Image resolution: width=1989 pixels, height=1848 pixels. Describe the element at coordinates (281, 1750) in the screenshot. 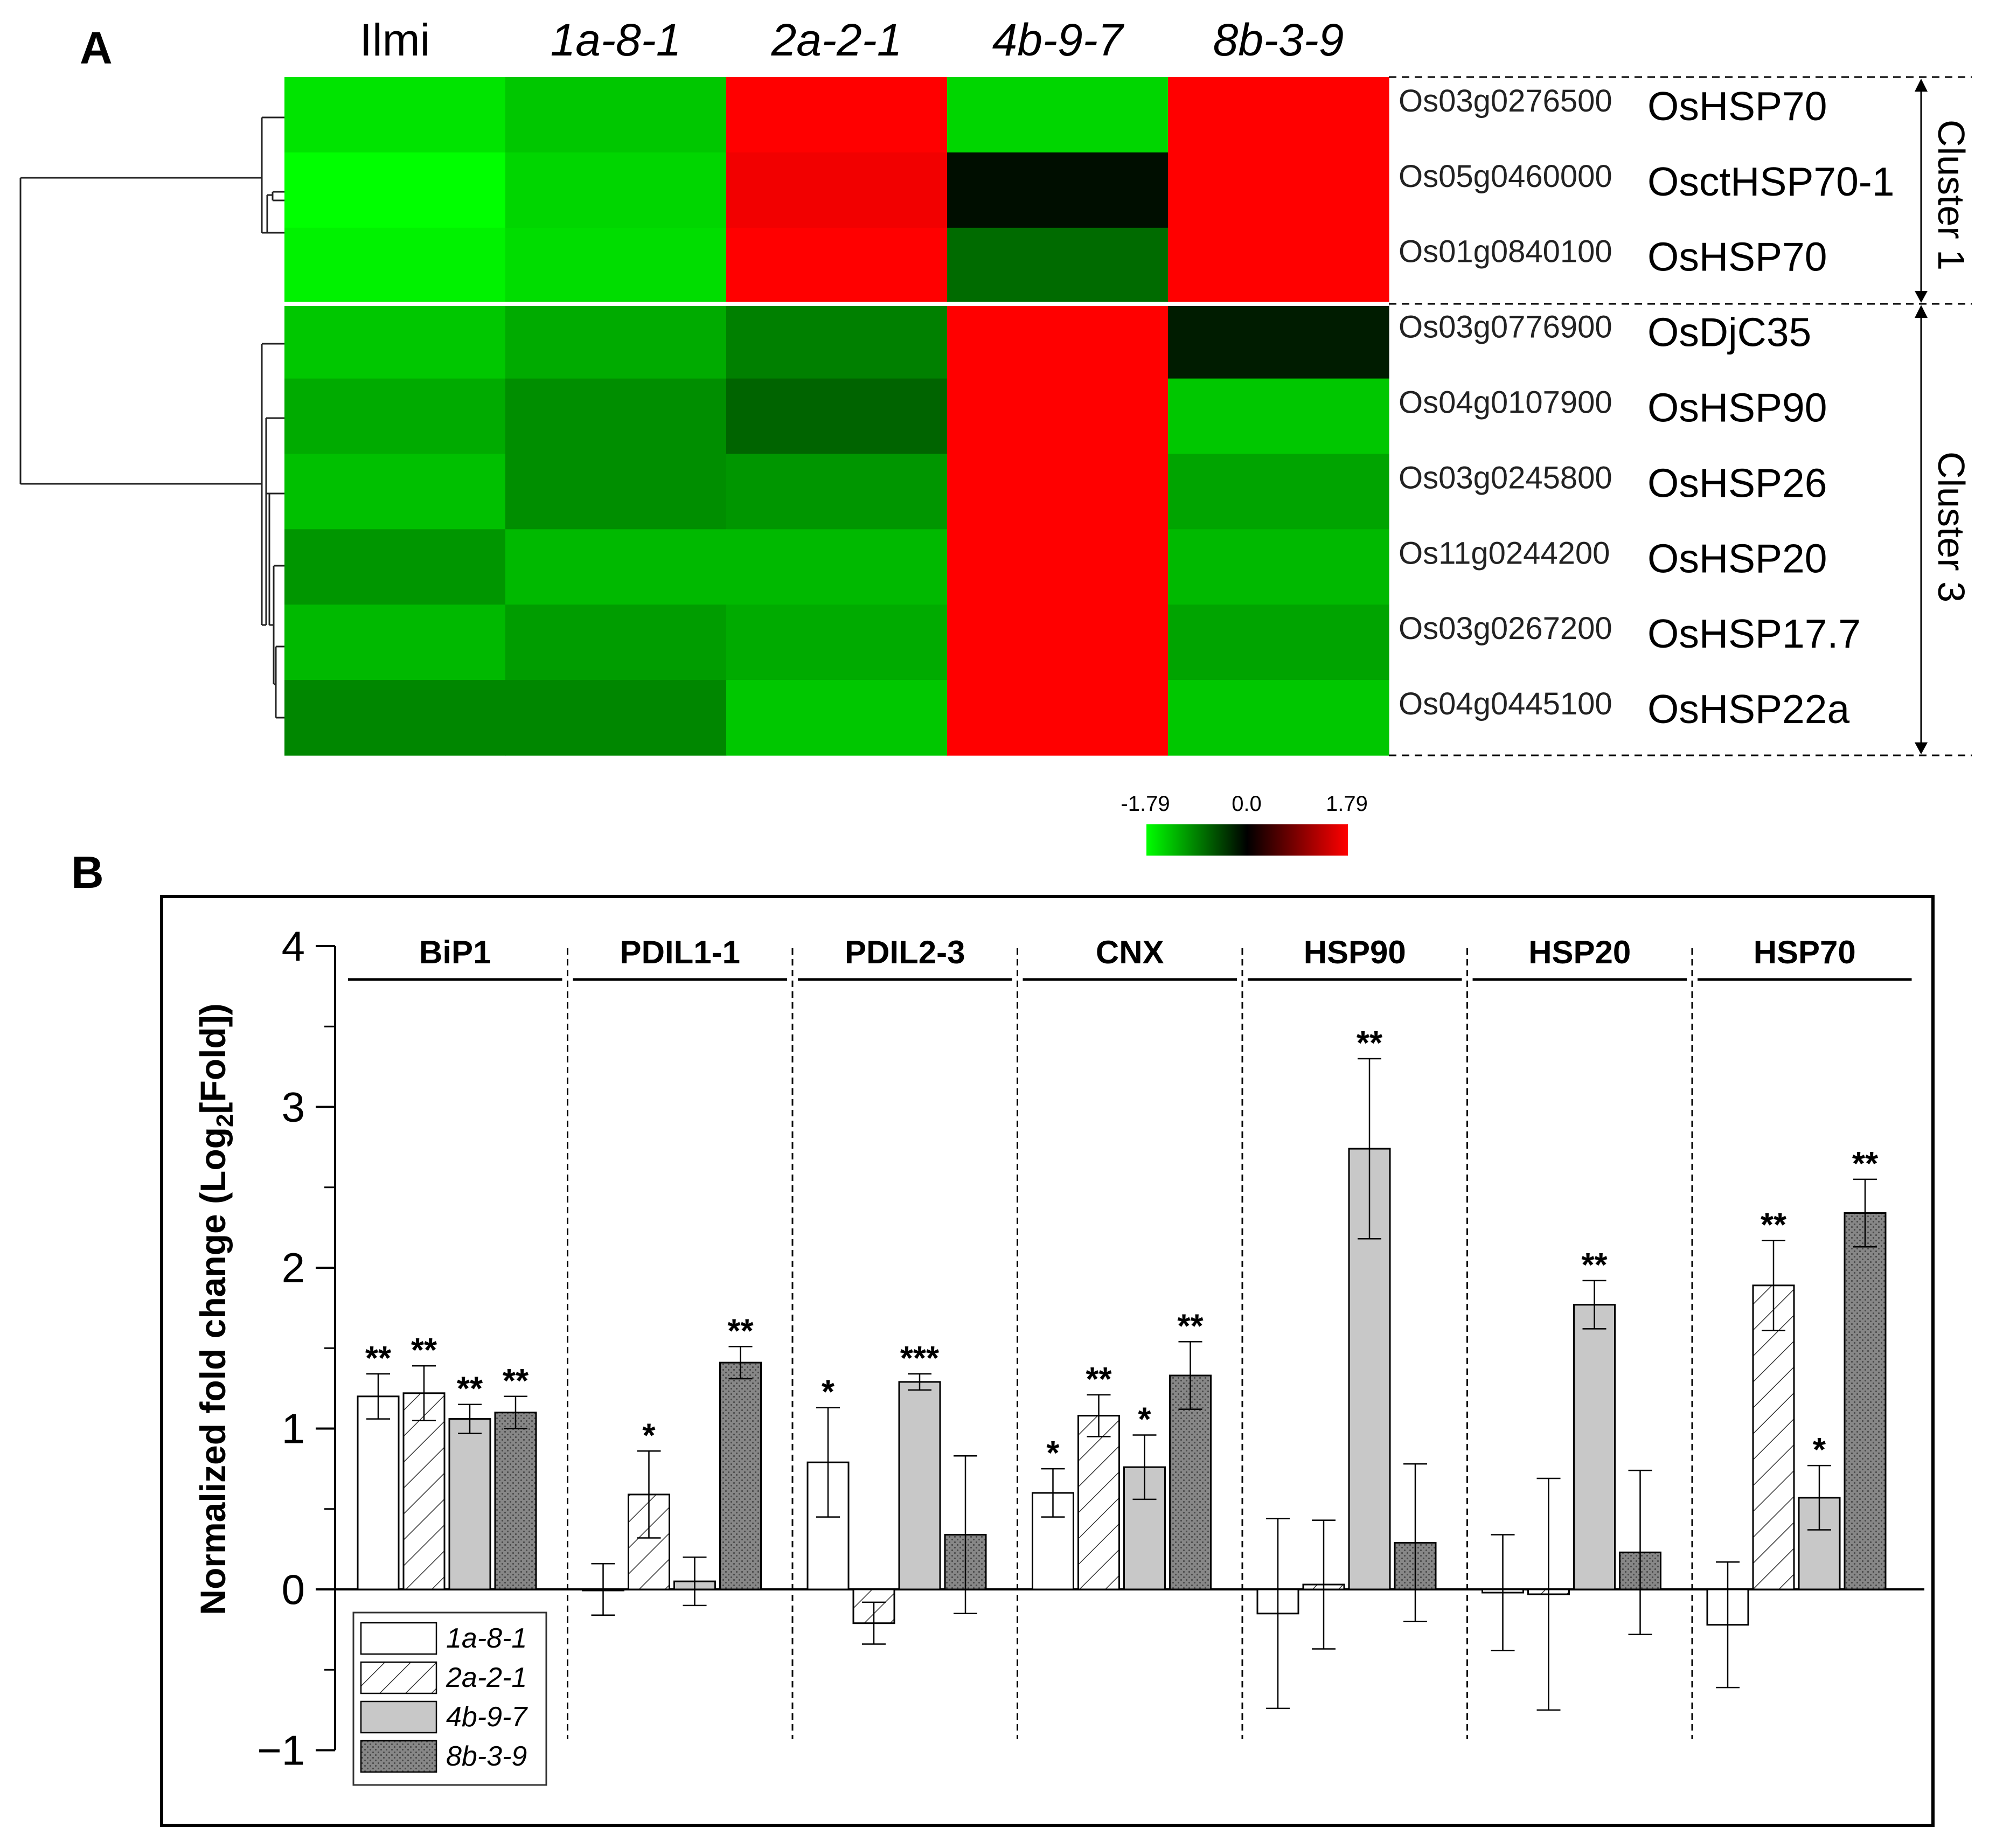

I see `y-tick-label: −1` at that location.